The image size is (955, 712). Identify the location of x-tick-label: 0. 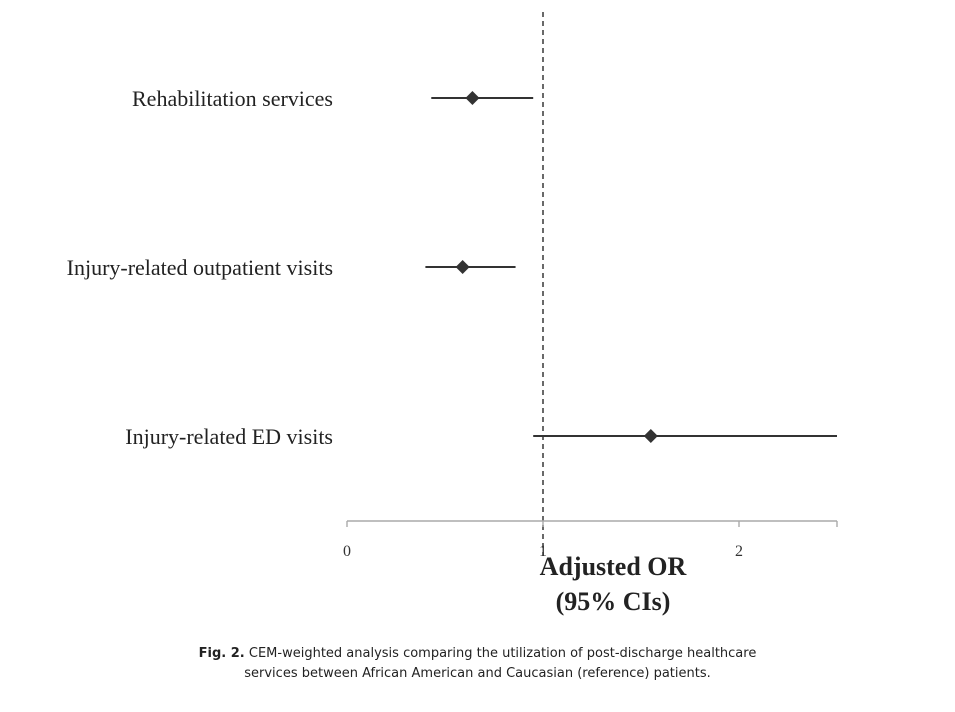
(347, 551).